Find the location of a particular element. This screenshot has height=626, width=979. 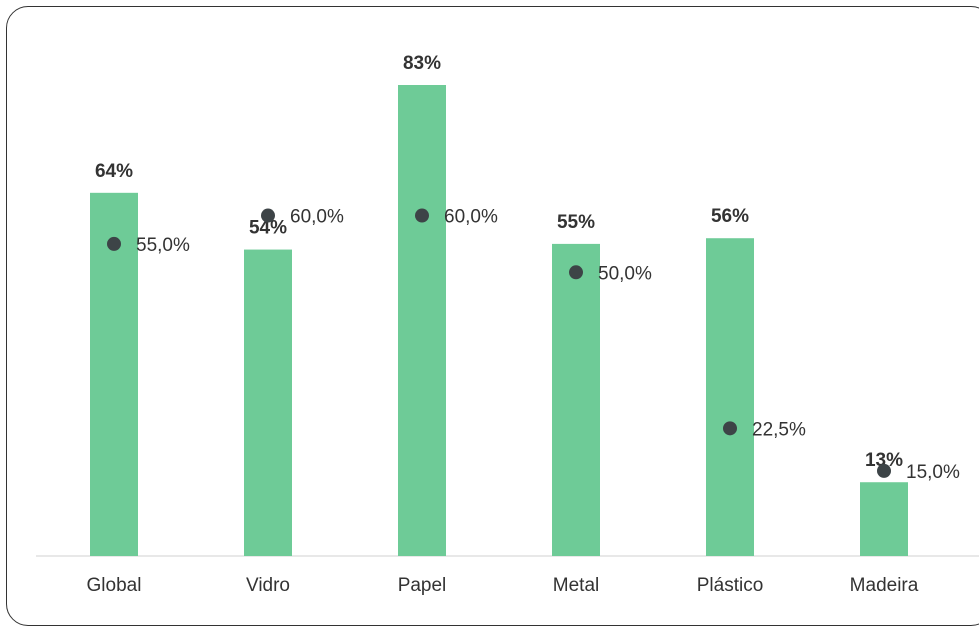

point-label-0: 55,0% is located at coordinates (163, 245).